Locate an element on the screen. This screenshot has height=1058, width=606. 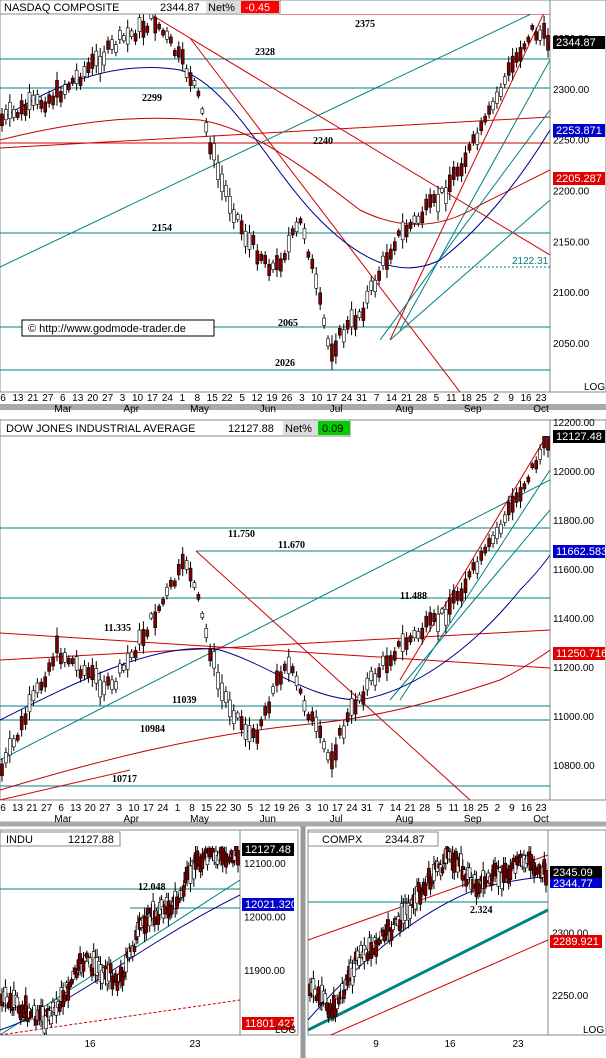
indu-header: INDU 12127.88 is located at coordinates (60, 839).